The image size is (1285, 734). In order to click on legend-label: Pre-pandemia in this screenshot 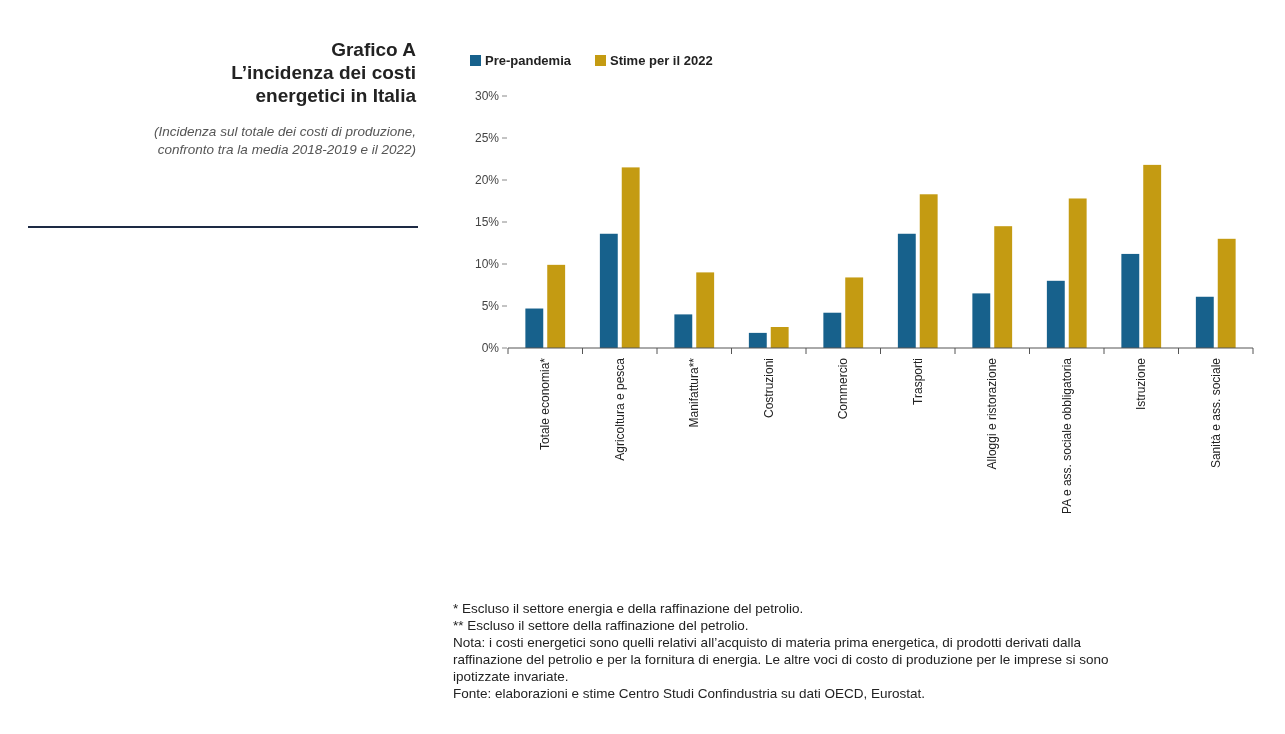, I will do `click(528, 60)`.